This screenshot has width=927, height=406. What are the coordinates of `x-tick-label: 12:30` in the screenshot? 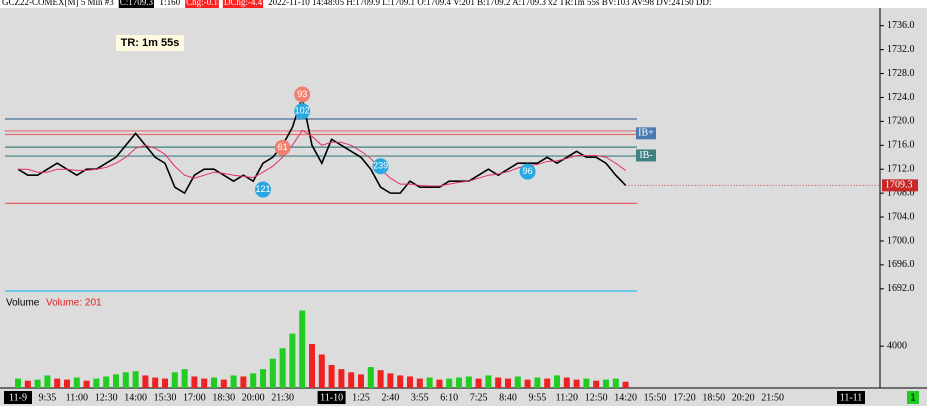 It's located at (106, 397).